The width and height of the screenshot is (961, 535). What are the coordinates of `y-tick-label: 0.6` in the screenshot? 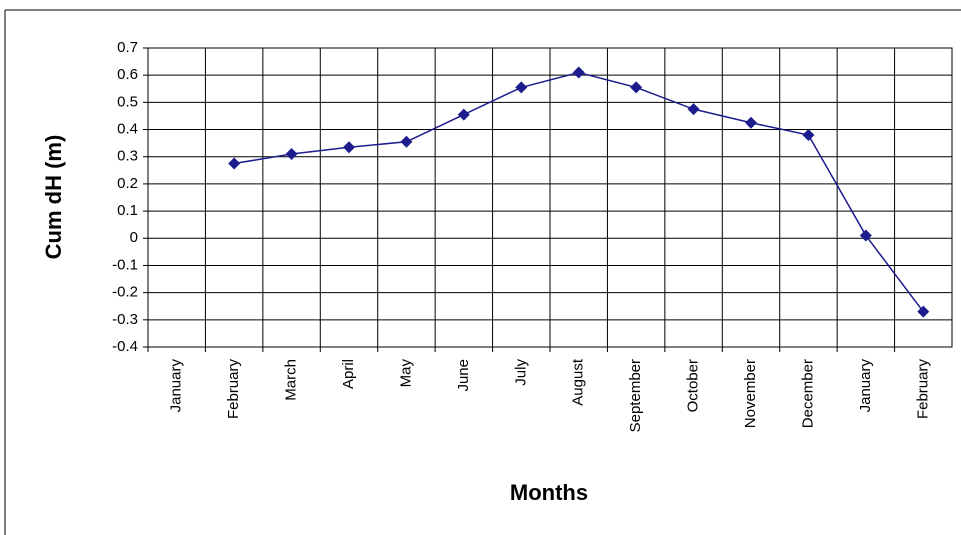 It's located at (127, 74).